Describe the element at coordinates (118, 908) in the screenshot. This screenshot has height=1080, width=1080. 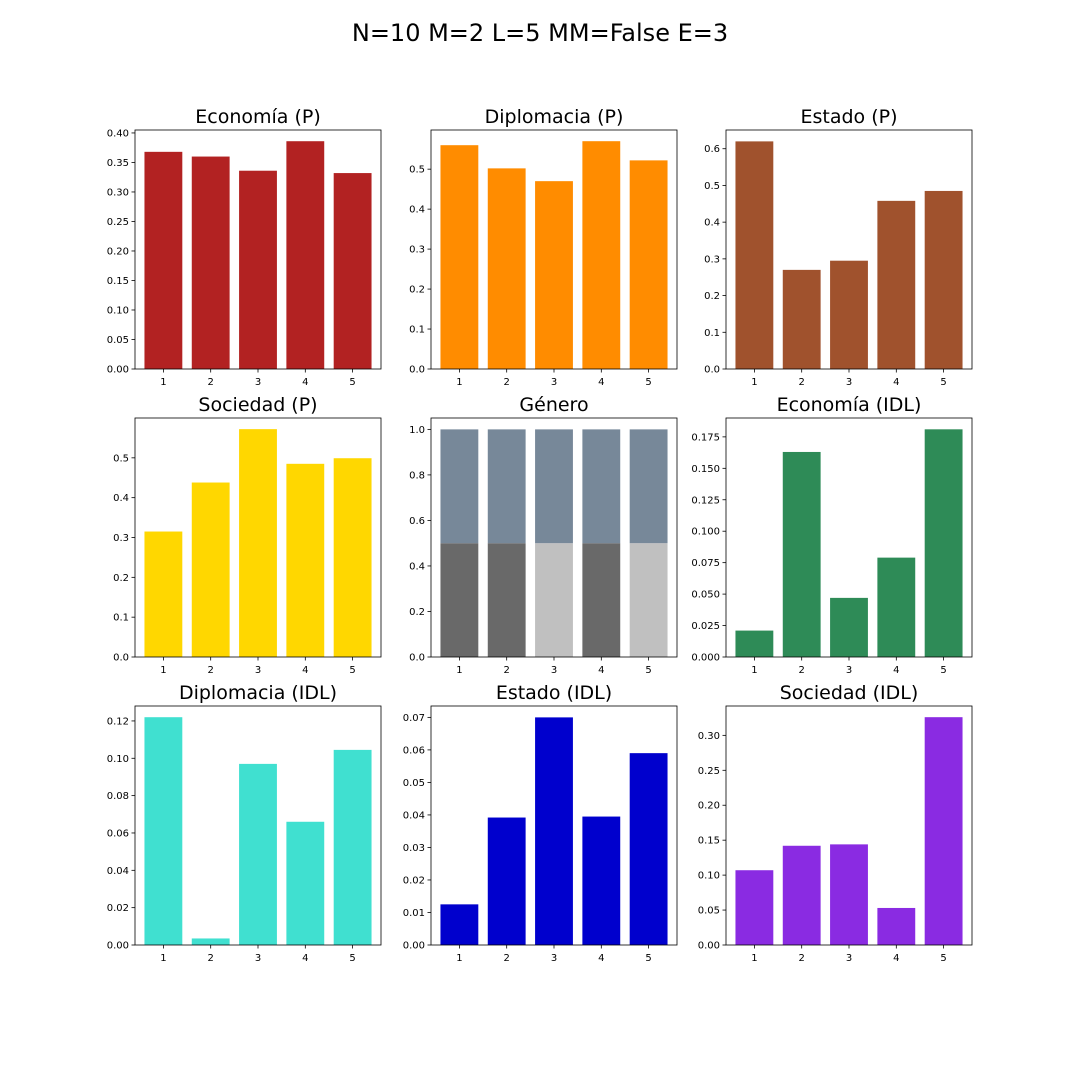
I see `y-tick-label: 0.02` at that location.